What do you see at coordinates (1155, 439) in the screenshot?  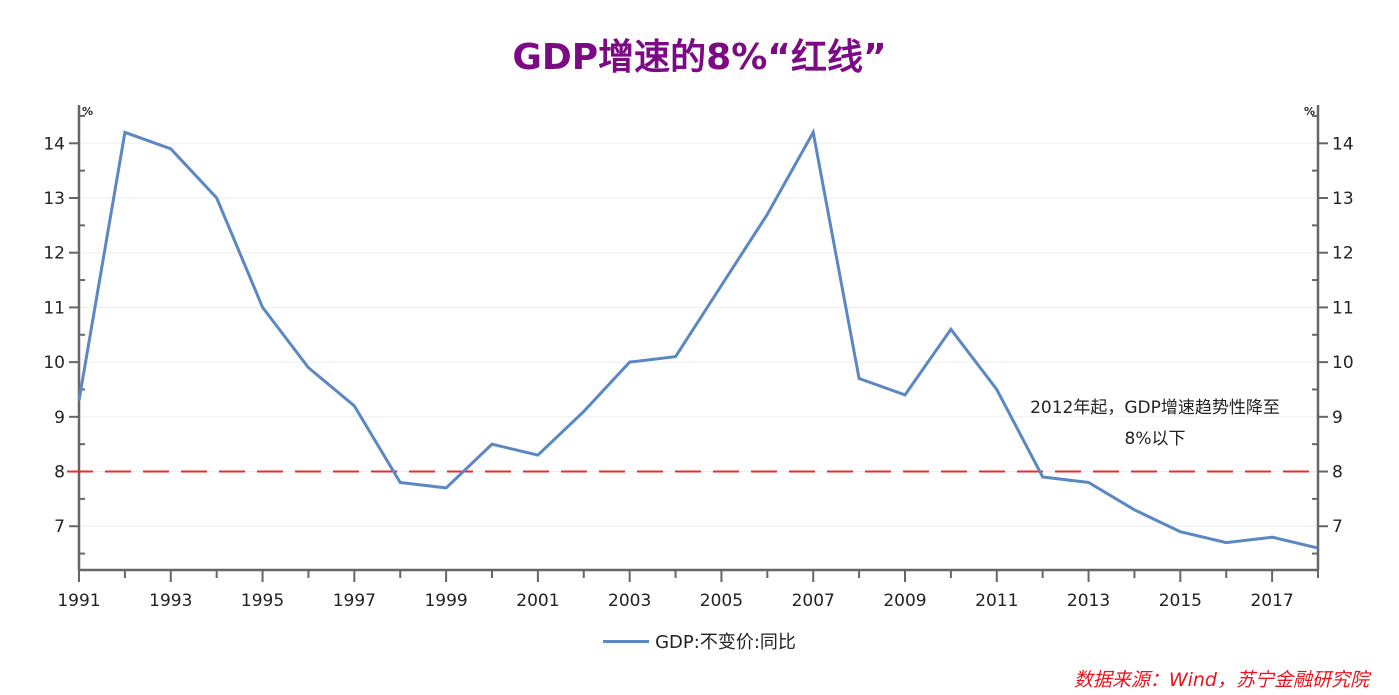 I see `annotation-text-line2: 8%以下` at bounding box center [1155, 439].